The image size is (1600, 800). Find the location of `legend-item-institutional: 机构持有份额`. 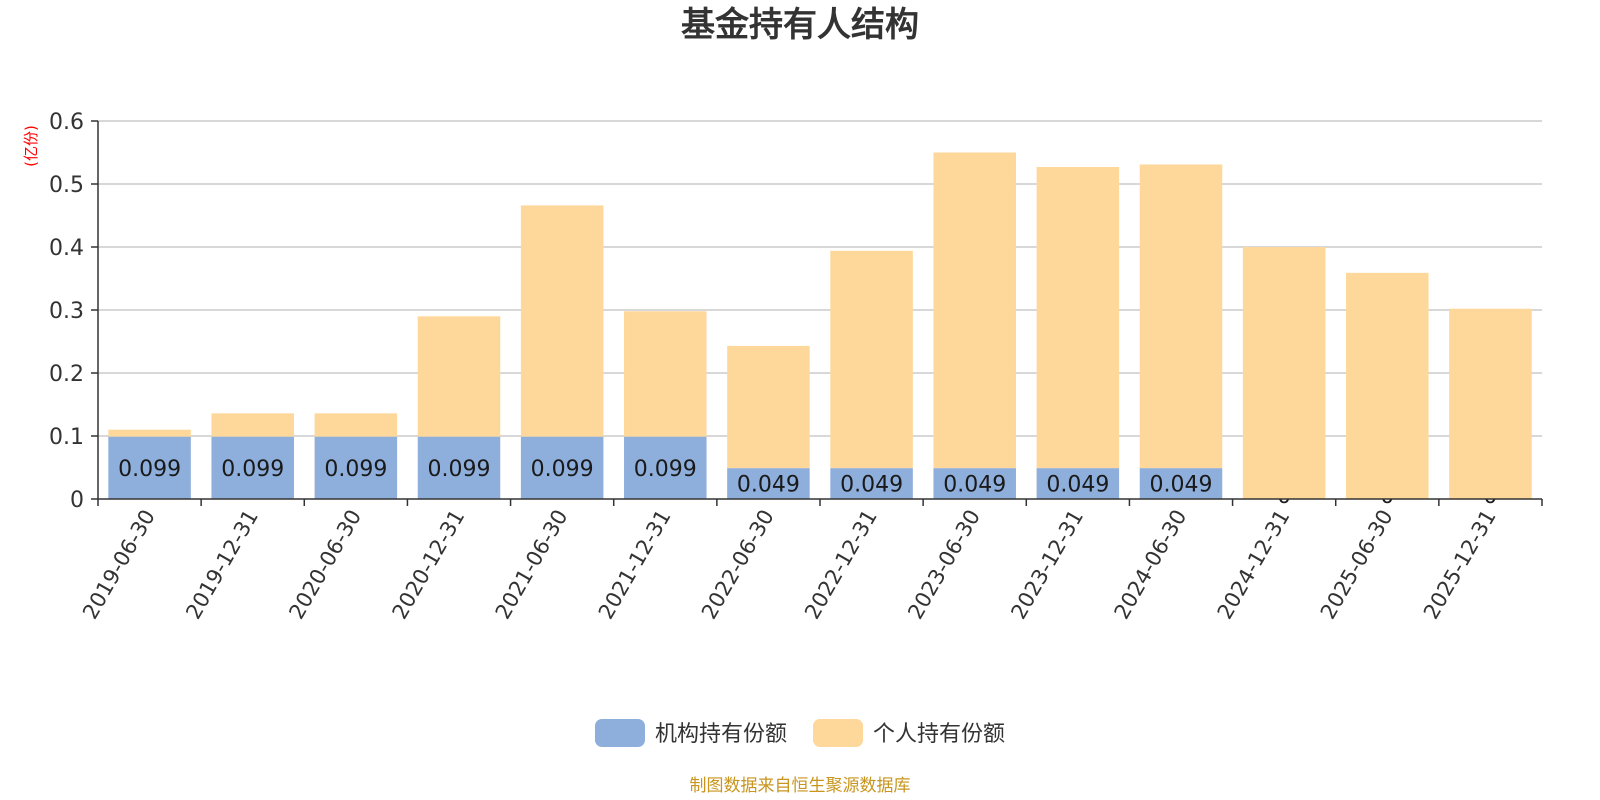

legend-item-institutional: 机构持有份额 is located at coordinates (690, 733).